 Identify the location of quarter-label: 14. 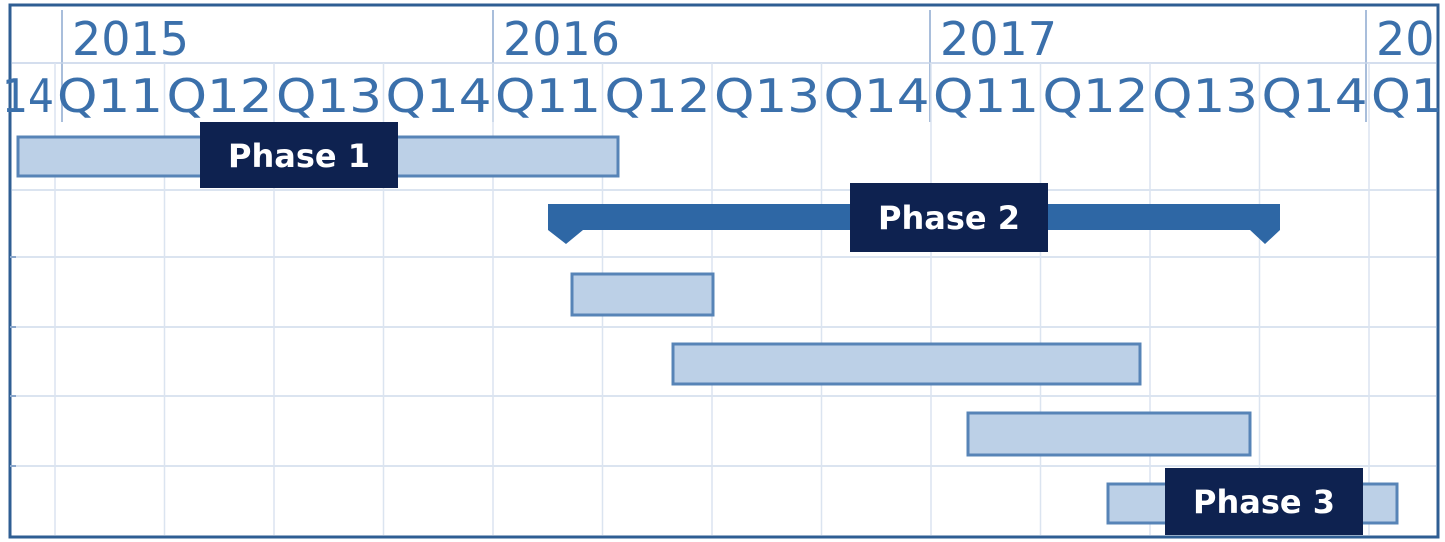
(28, 96).